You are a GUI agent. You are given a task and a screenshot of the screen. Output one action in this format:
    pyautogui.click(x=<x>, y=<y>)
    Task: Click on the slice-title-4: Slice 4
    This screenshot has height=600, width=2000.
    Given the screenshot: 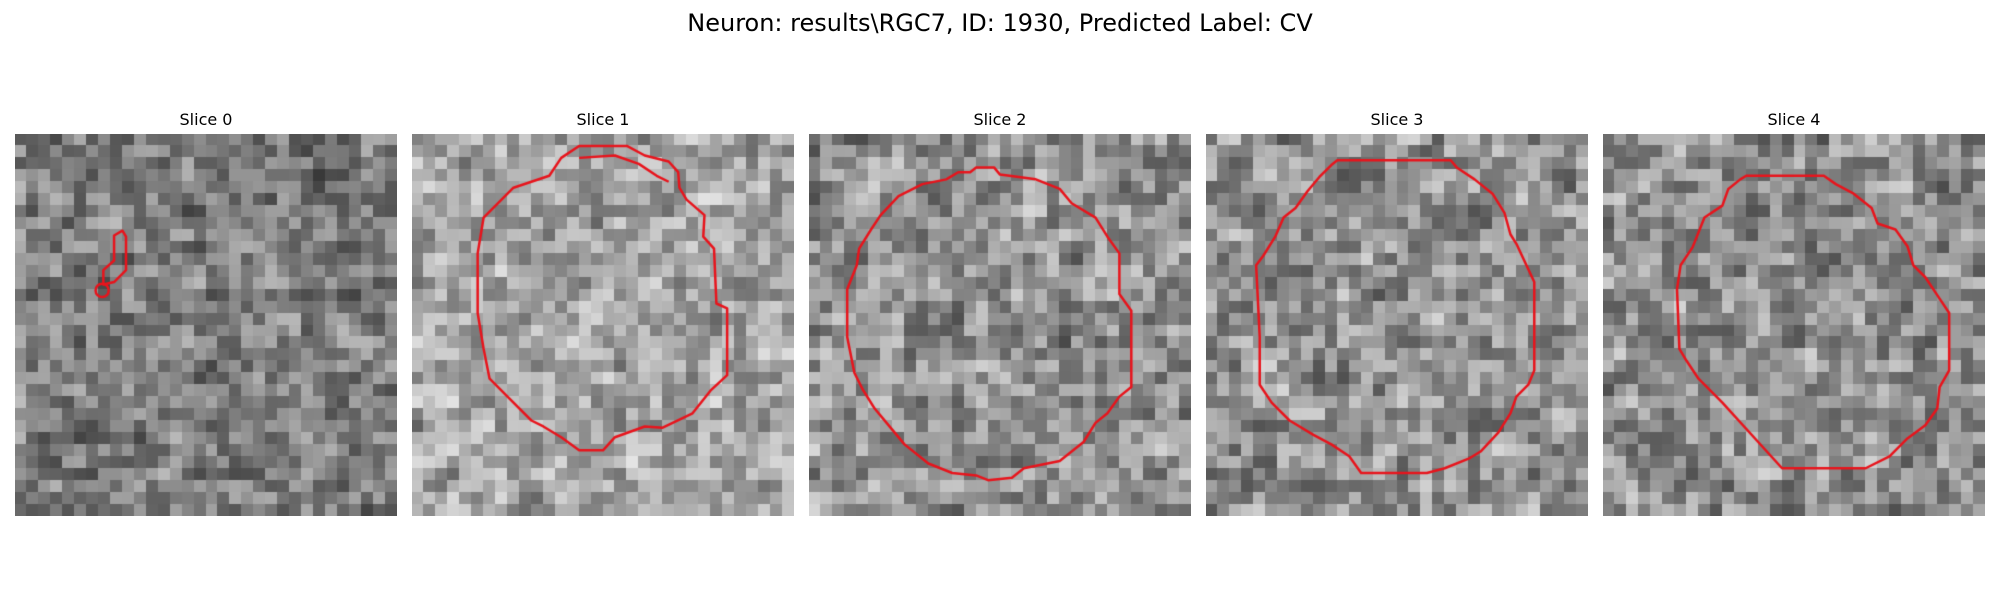 What is the action you would take?
    pyautogui.click(x=1794, y=119)
    